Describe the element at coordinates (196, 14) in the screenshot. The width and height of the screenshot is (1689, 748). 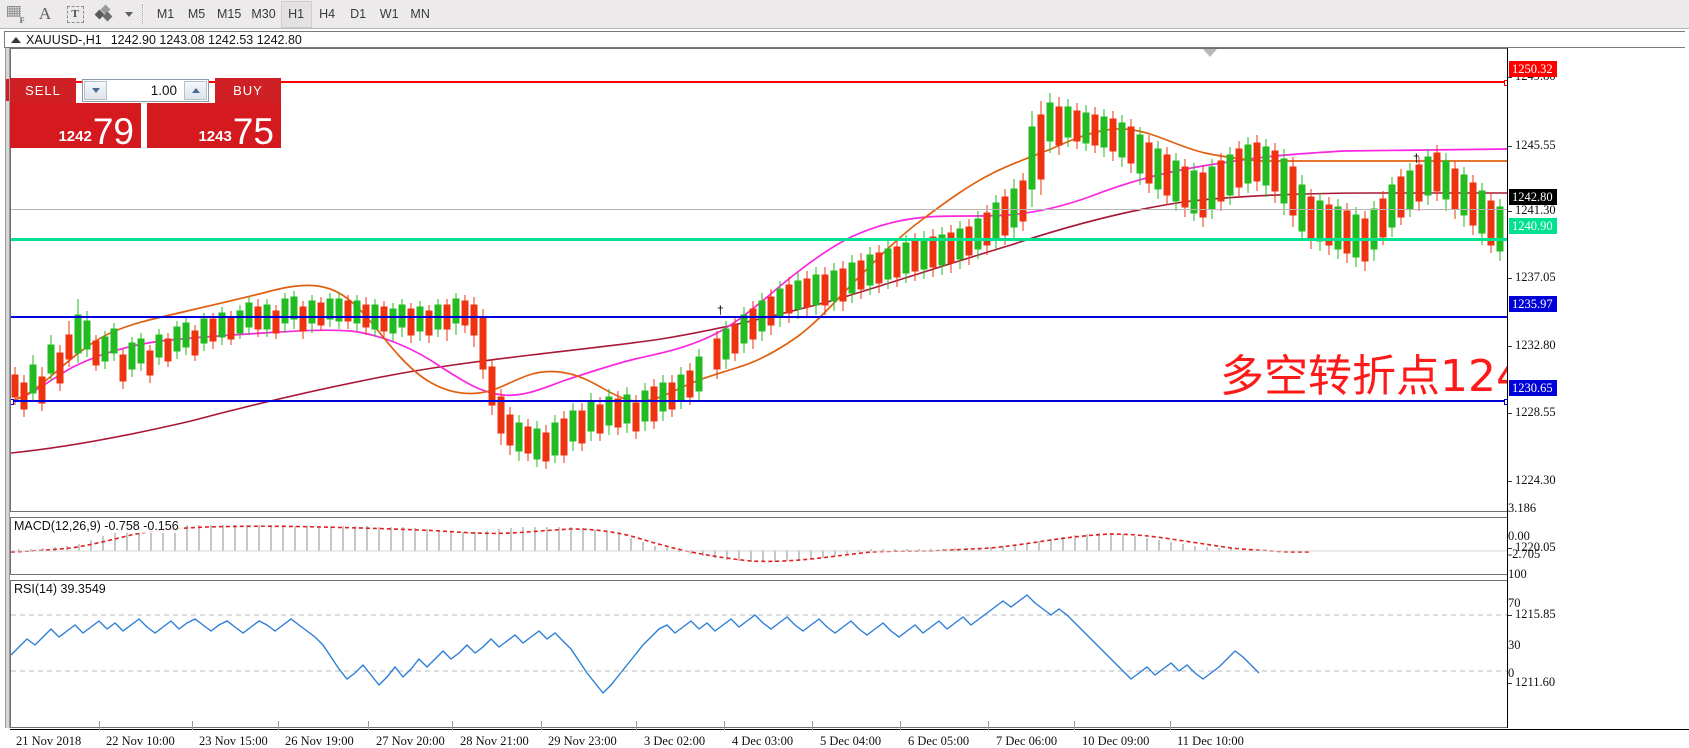
I see `timeframe-m5: M5` at that location.